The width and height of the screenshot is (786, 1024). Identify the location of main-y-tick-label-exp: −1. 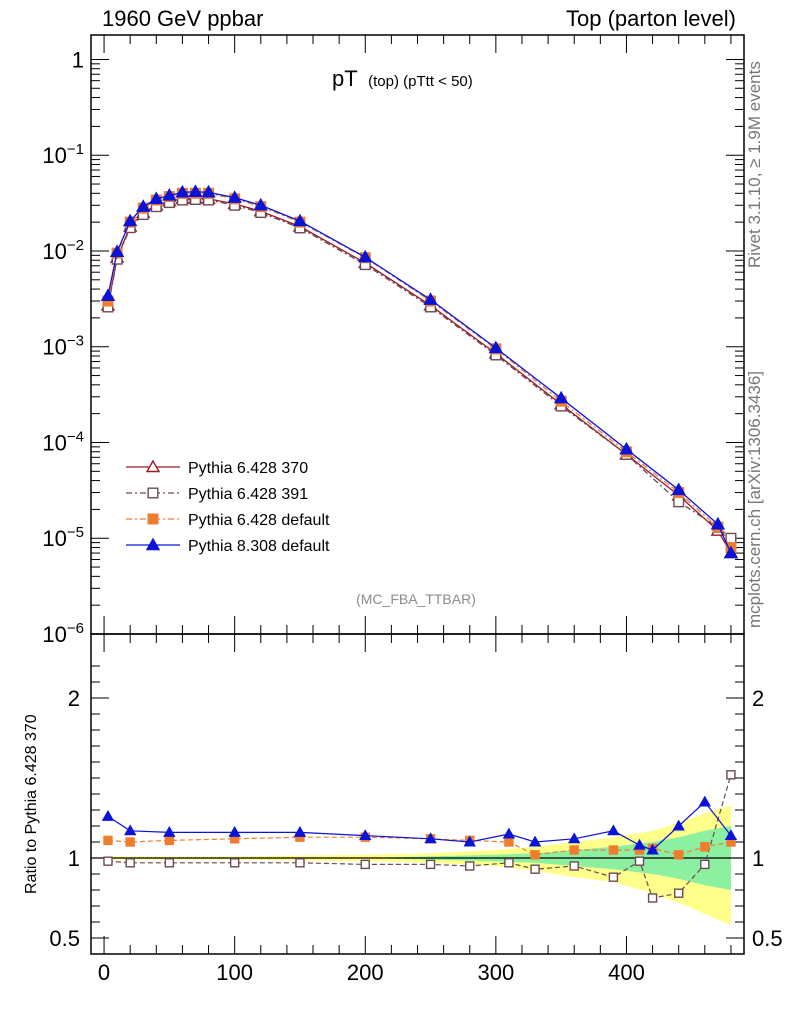
(75, 149).